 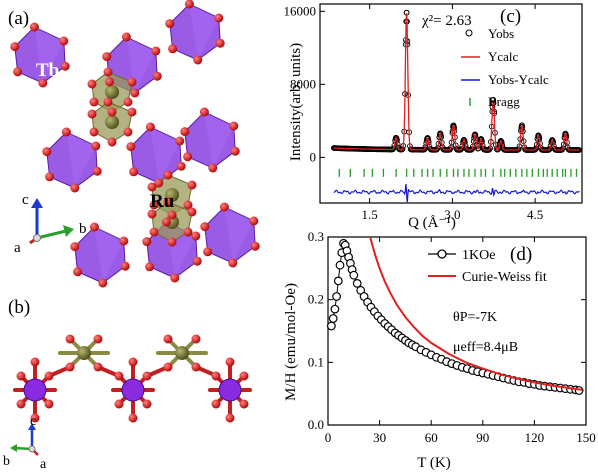 I want to click on axis-b-label-b: b, so click(x=6, y=461).